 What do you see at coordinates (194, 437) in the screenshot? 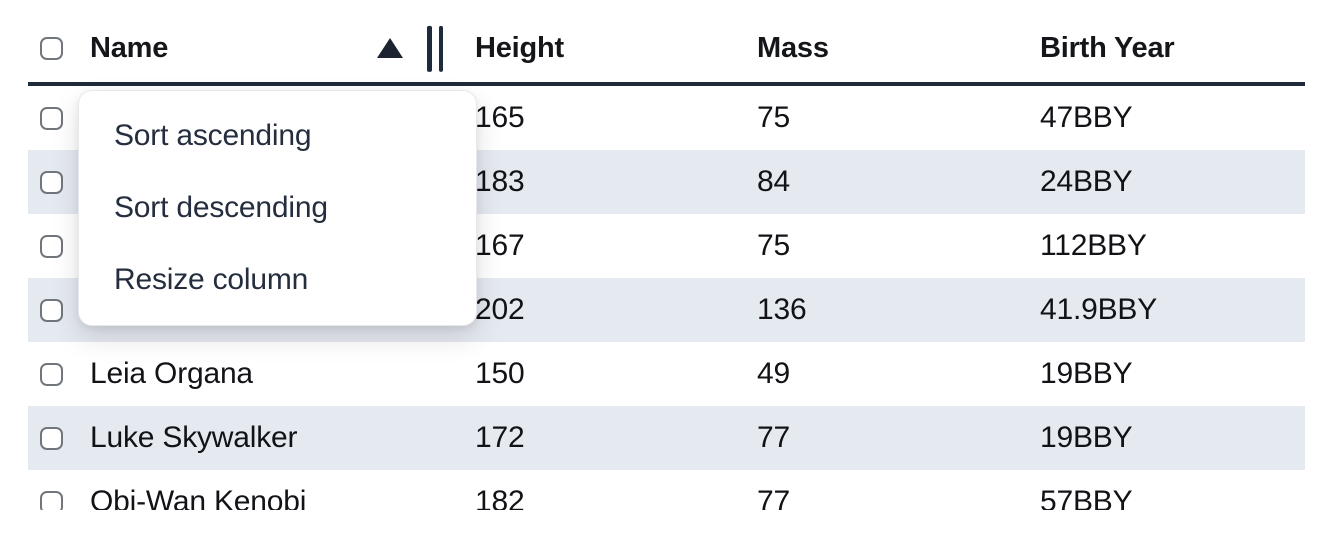
I see `cell-name: Luke Skywalker` at bounding box center [194, 437].